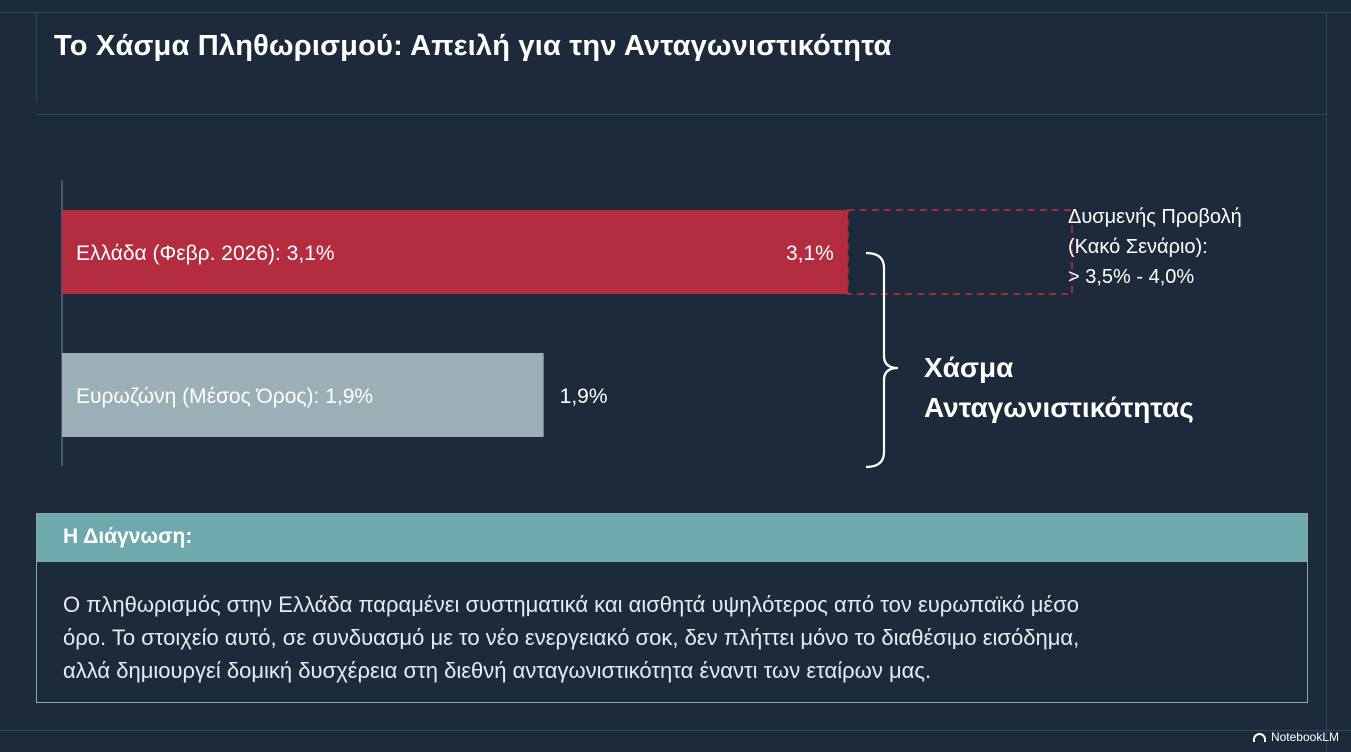 The image size is (1351, 752). What do you see at coordinates (959, 252) in the screenshot?
I see `projection-range-box` at bounding box center [959, 252].